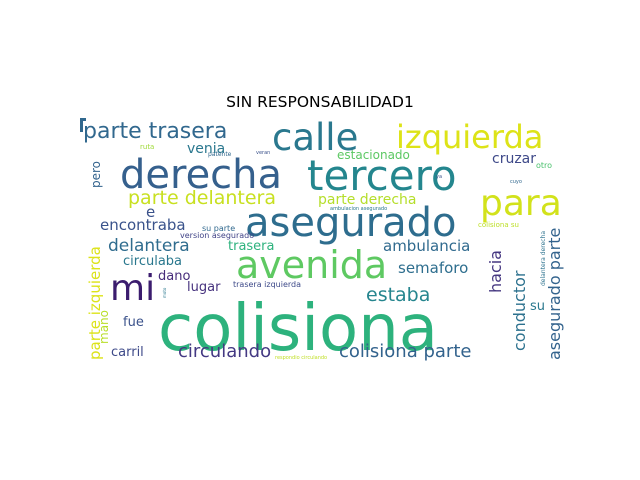  What do you see at coordinates (516, 182) in the screenshot?
I see `word-cuyo: cuyo` at bounding box center [516, 182].